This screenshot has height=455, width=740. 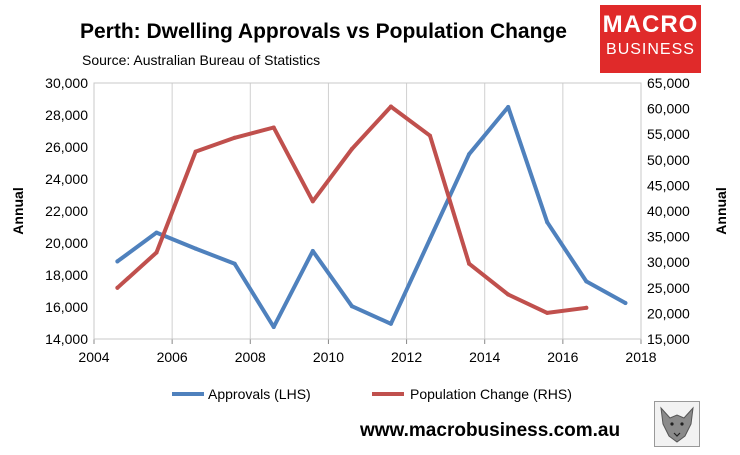 What do you see at coordinates (650, 49) in the screenshot?
I see `logo-line-2: BUSINESS` at bounding box center [650, 49].